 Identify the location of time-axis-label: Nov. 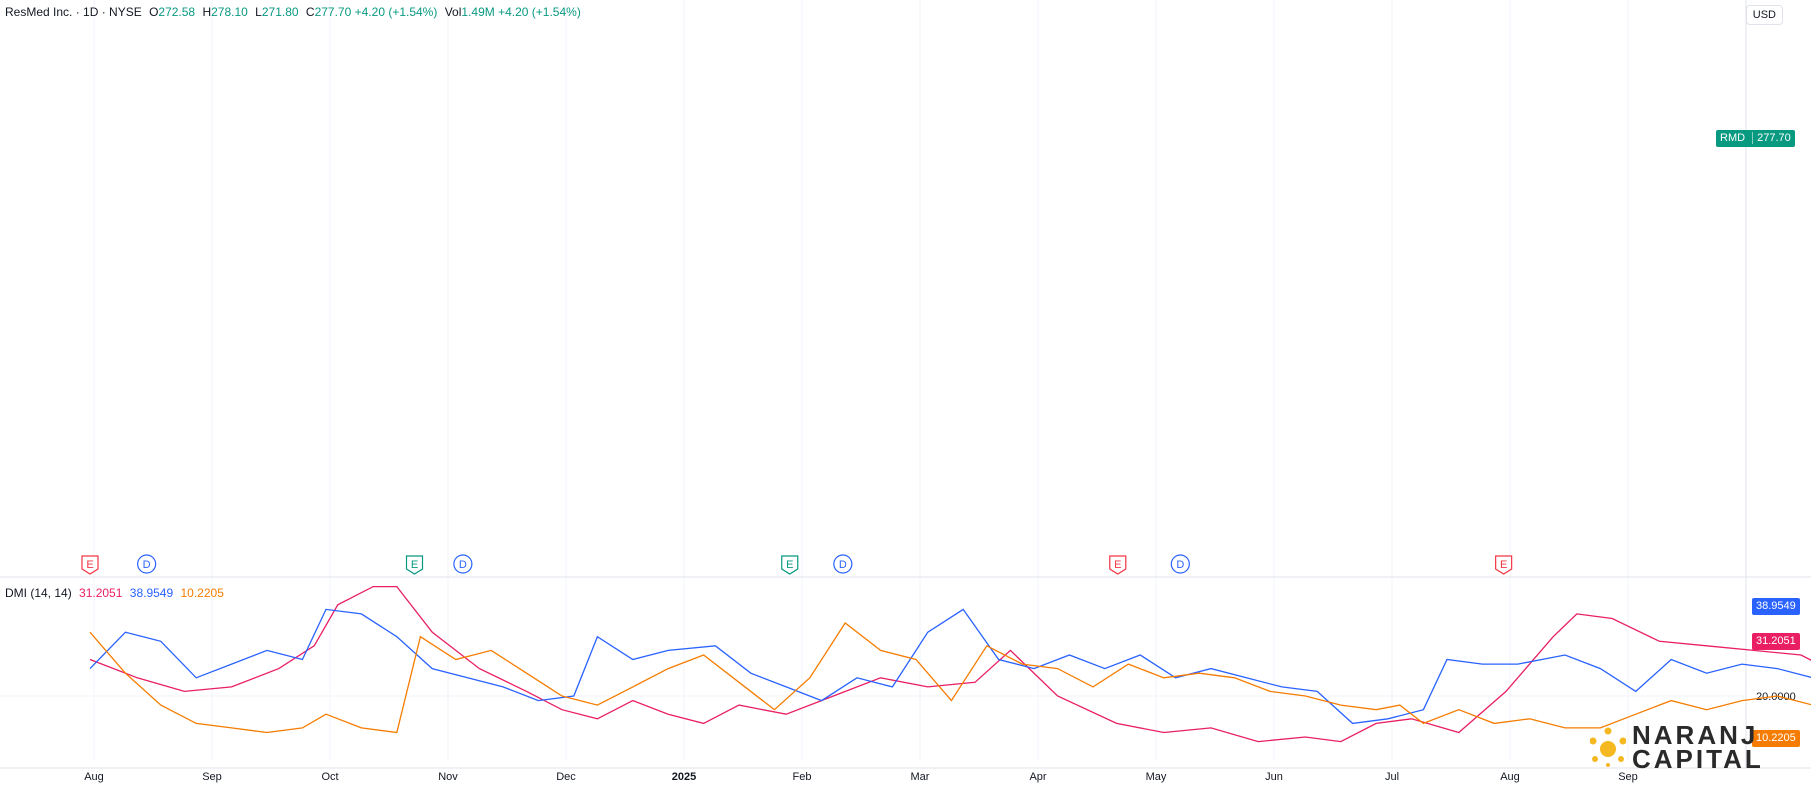
(448, 777).